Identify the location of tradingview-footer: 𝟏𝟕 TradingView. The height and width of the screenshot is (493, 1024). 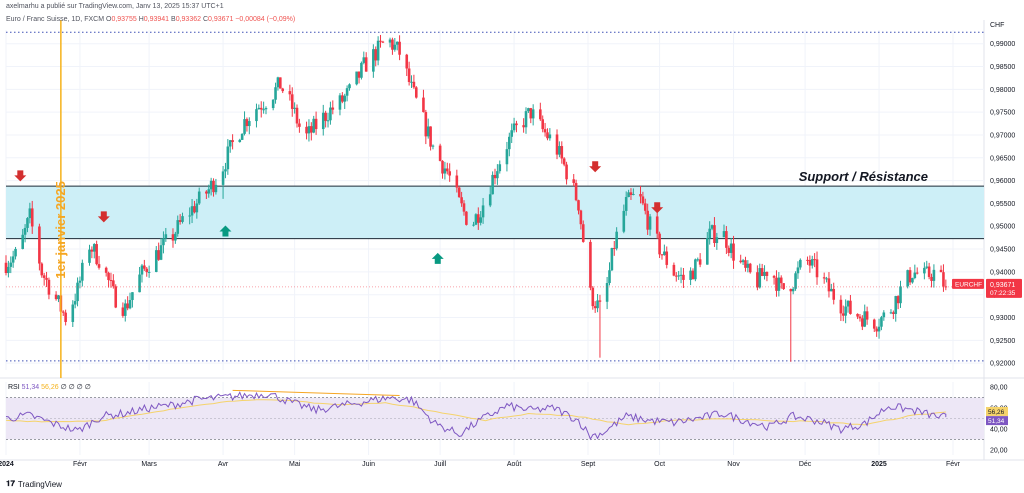
(34, 484).